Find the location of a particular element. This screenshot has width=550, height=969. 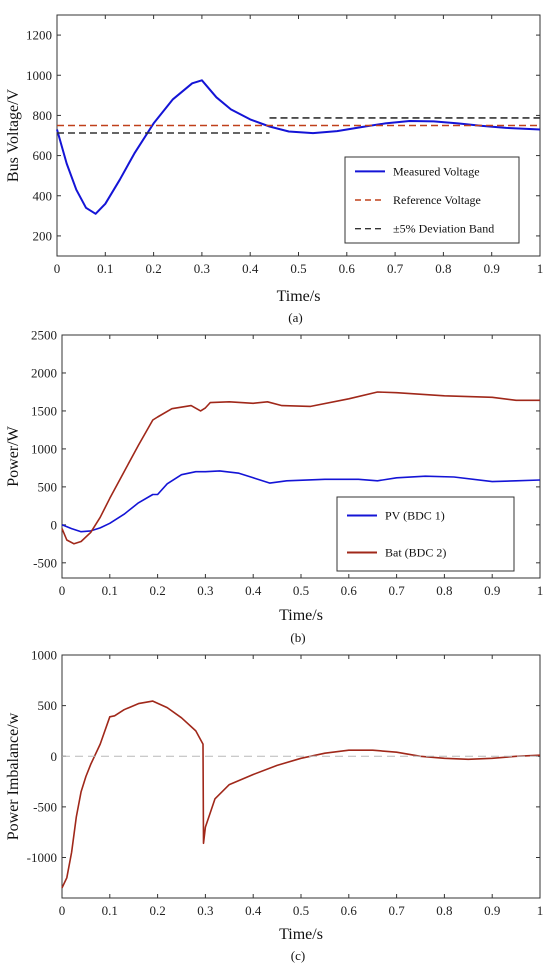

legend-label: Bat (BDC 2) is located at coordinates (415, 553).